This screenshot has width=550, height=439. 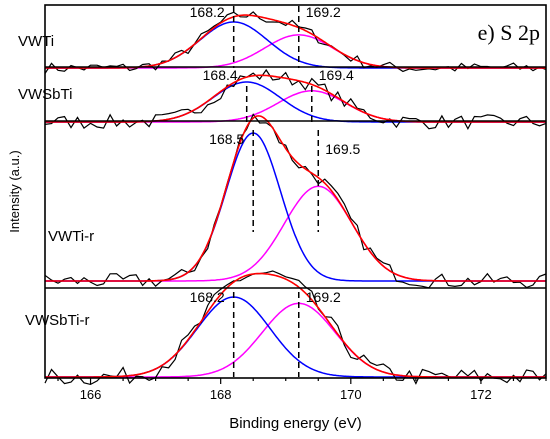 I want to click on spectrum-name: VWSbTi-r, so click(x=57, y=320).